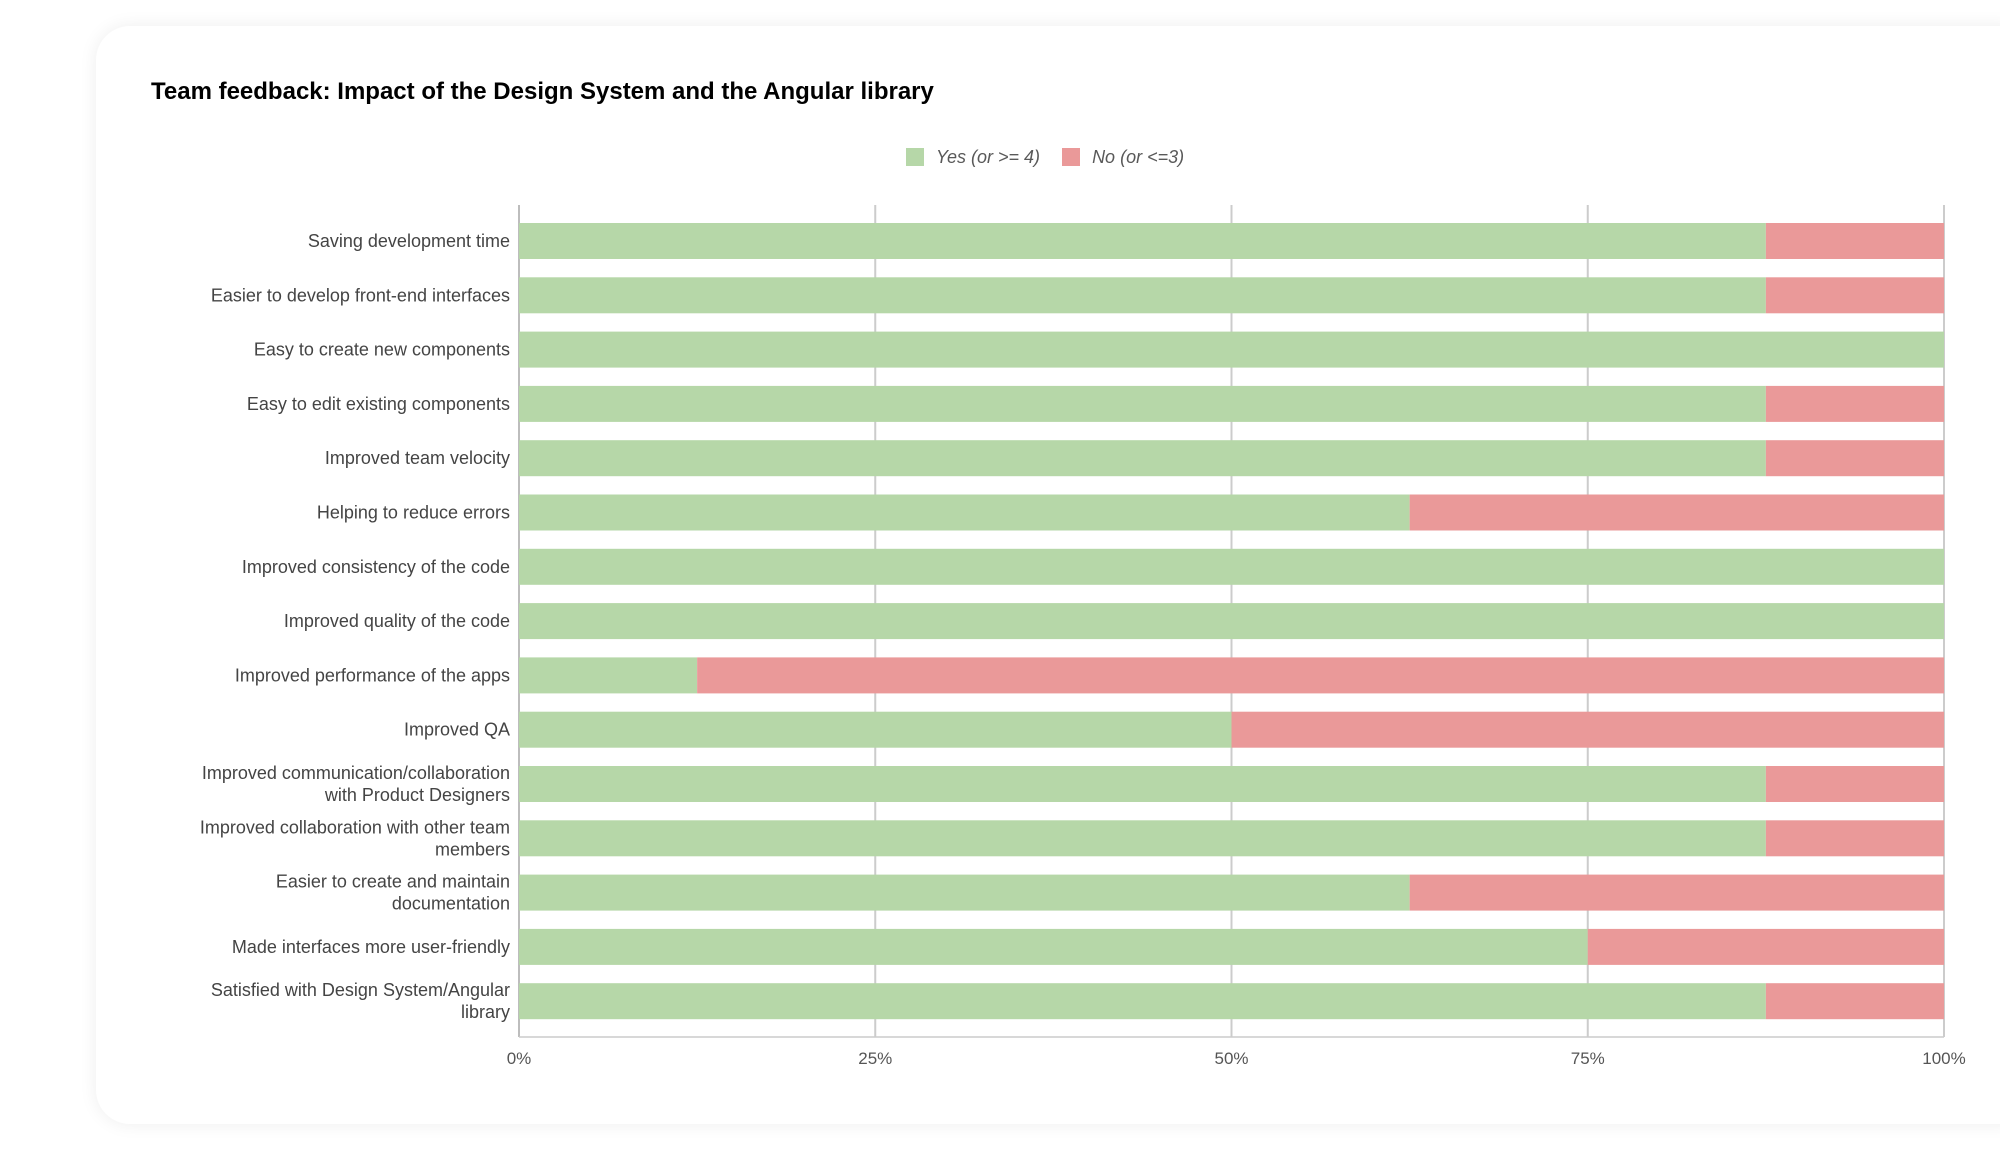 The image size is (2000, 1150). I want to click on category-label-line: Easy to create new components, so click(382, 350).